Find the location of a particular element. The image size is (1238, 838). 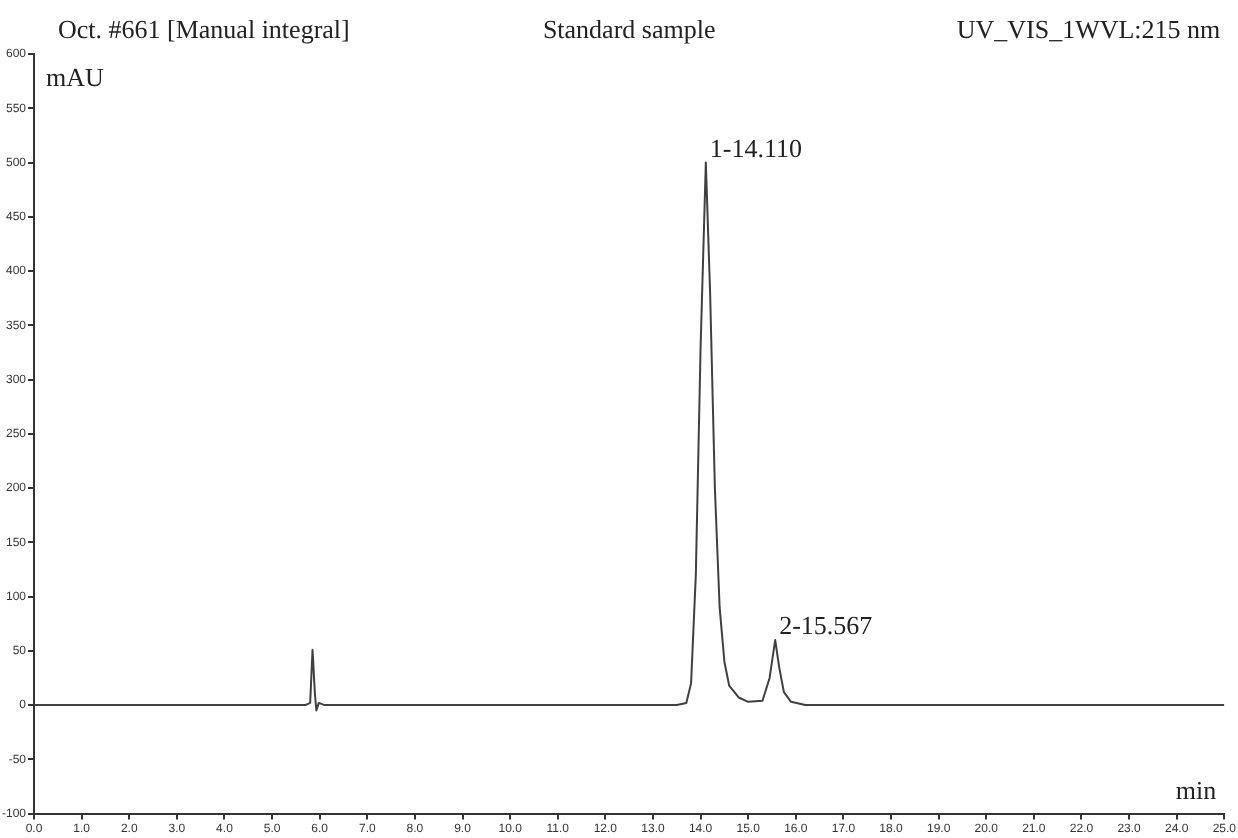

text: UV_VIS_1WVL:215 nm is located at coordinates (1088, 29).